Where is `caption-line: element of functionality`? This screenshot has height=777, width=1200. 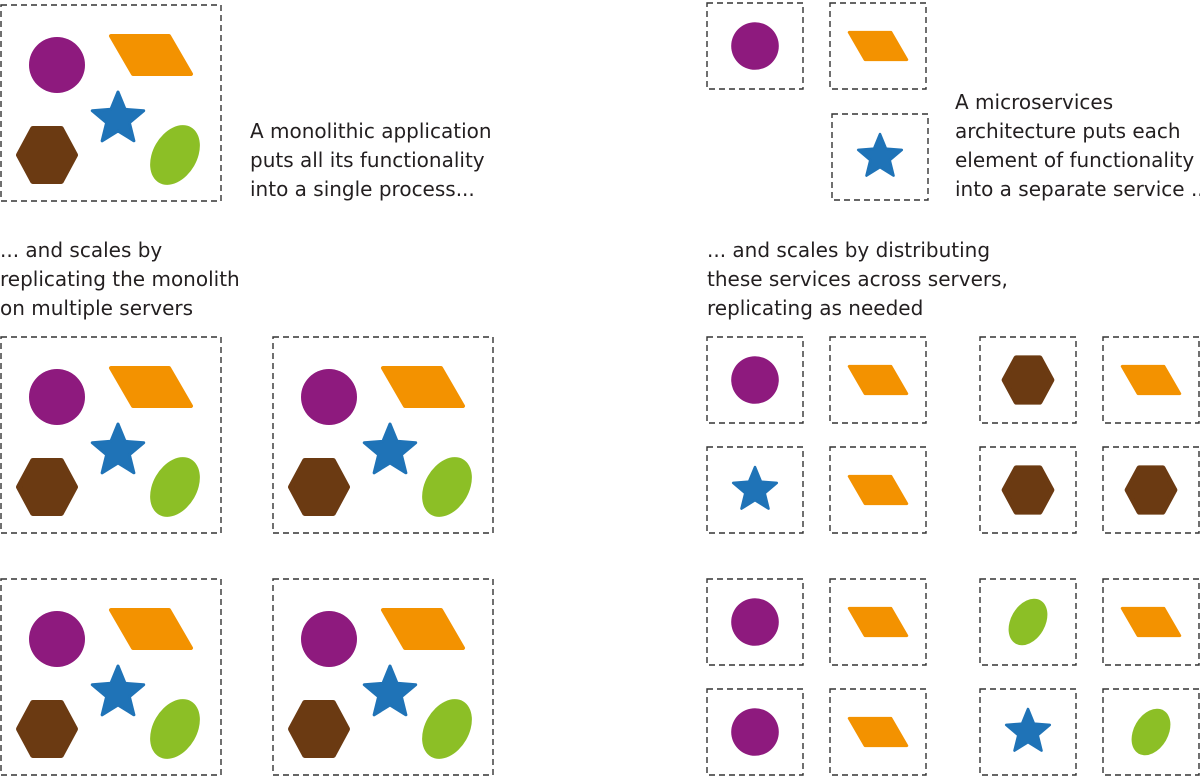
caption-line: element of functionality is located at coordinates (1075, 160).